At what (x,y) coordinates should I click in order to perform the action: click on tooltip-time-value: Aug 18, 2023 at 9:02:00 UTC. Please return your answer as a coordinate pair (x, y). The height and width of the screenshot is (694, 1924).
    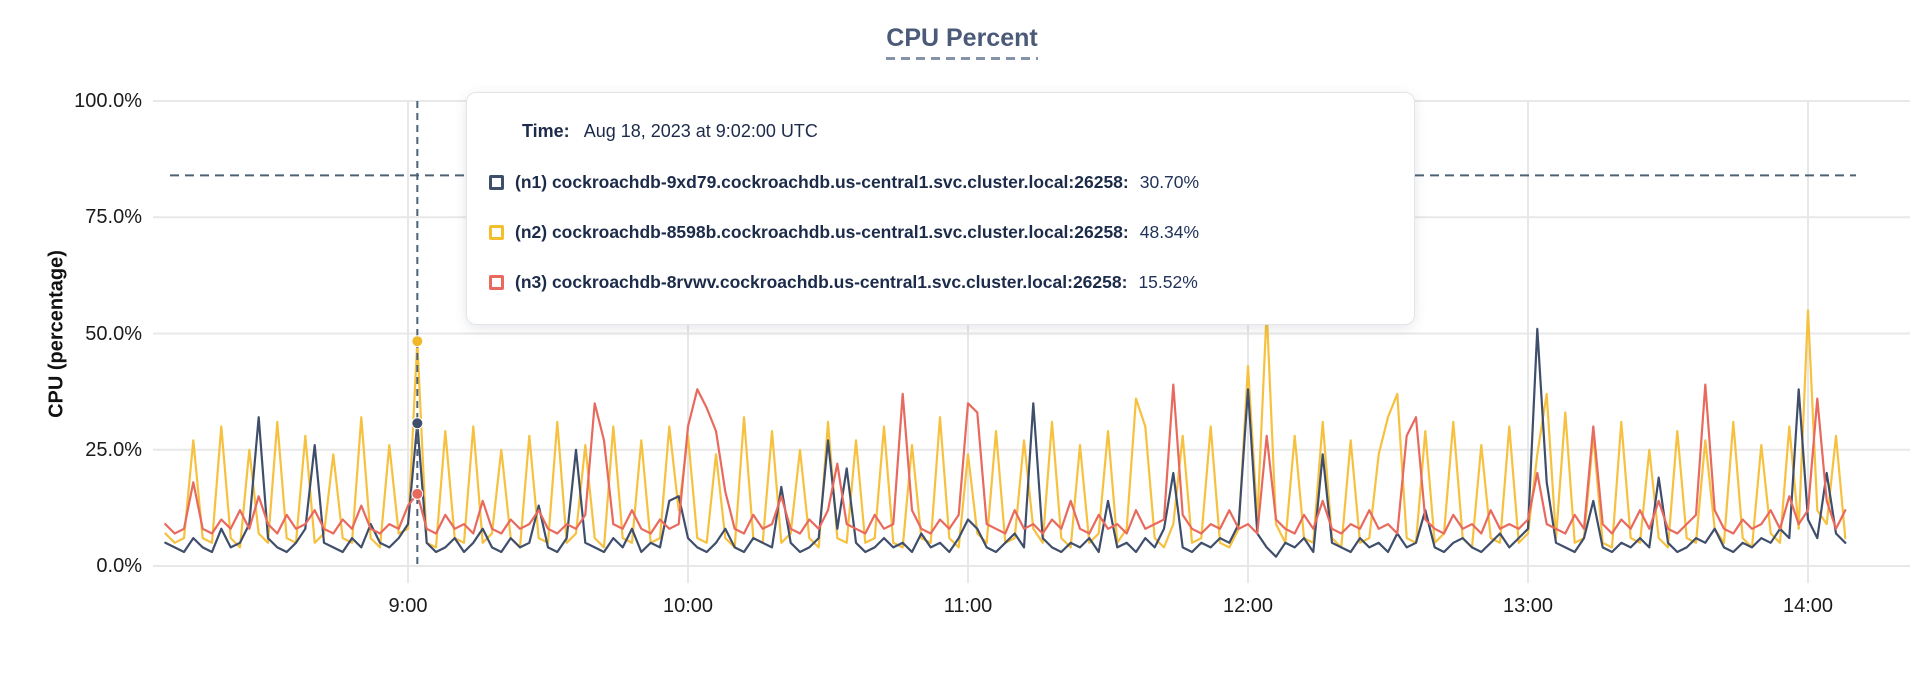
    Looking at the image, I should click on (700, 131).